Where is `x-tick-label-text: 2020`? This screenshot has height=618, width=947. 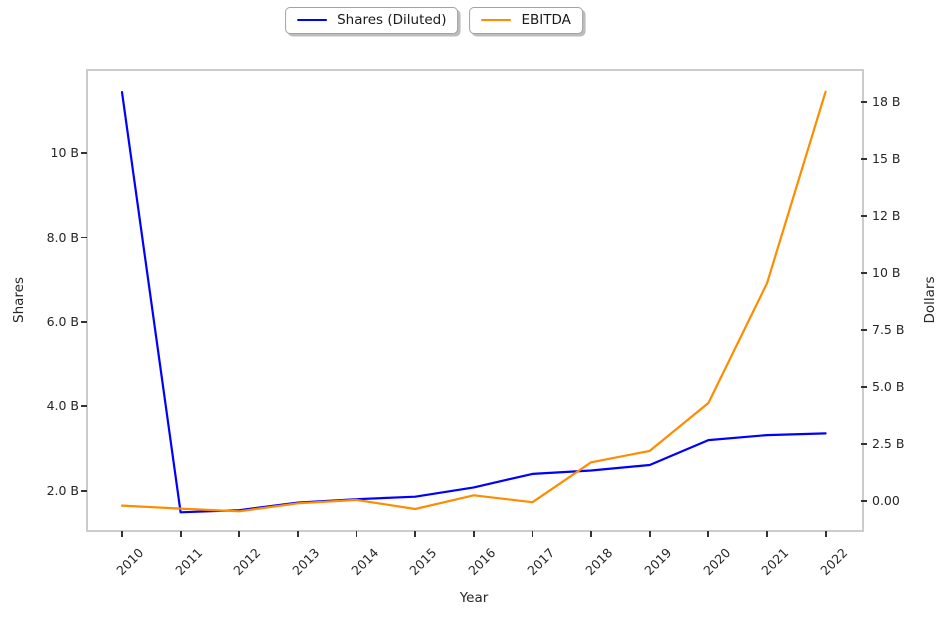 x-tick-label-text: 2020 is located at coordinates (716, 562).